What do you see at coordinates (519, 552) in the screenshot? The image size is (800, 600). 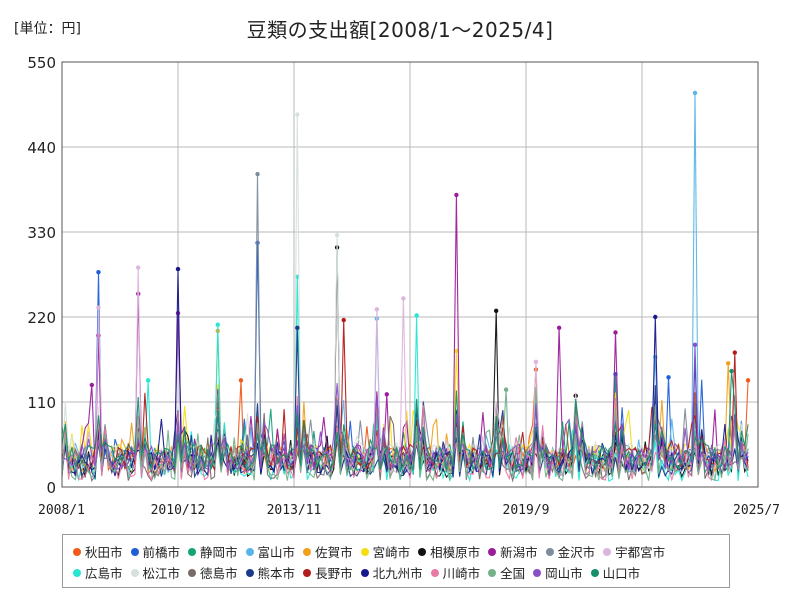 I see `legend-label: 新潟市` at bounding box center [519, 552].